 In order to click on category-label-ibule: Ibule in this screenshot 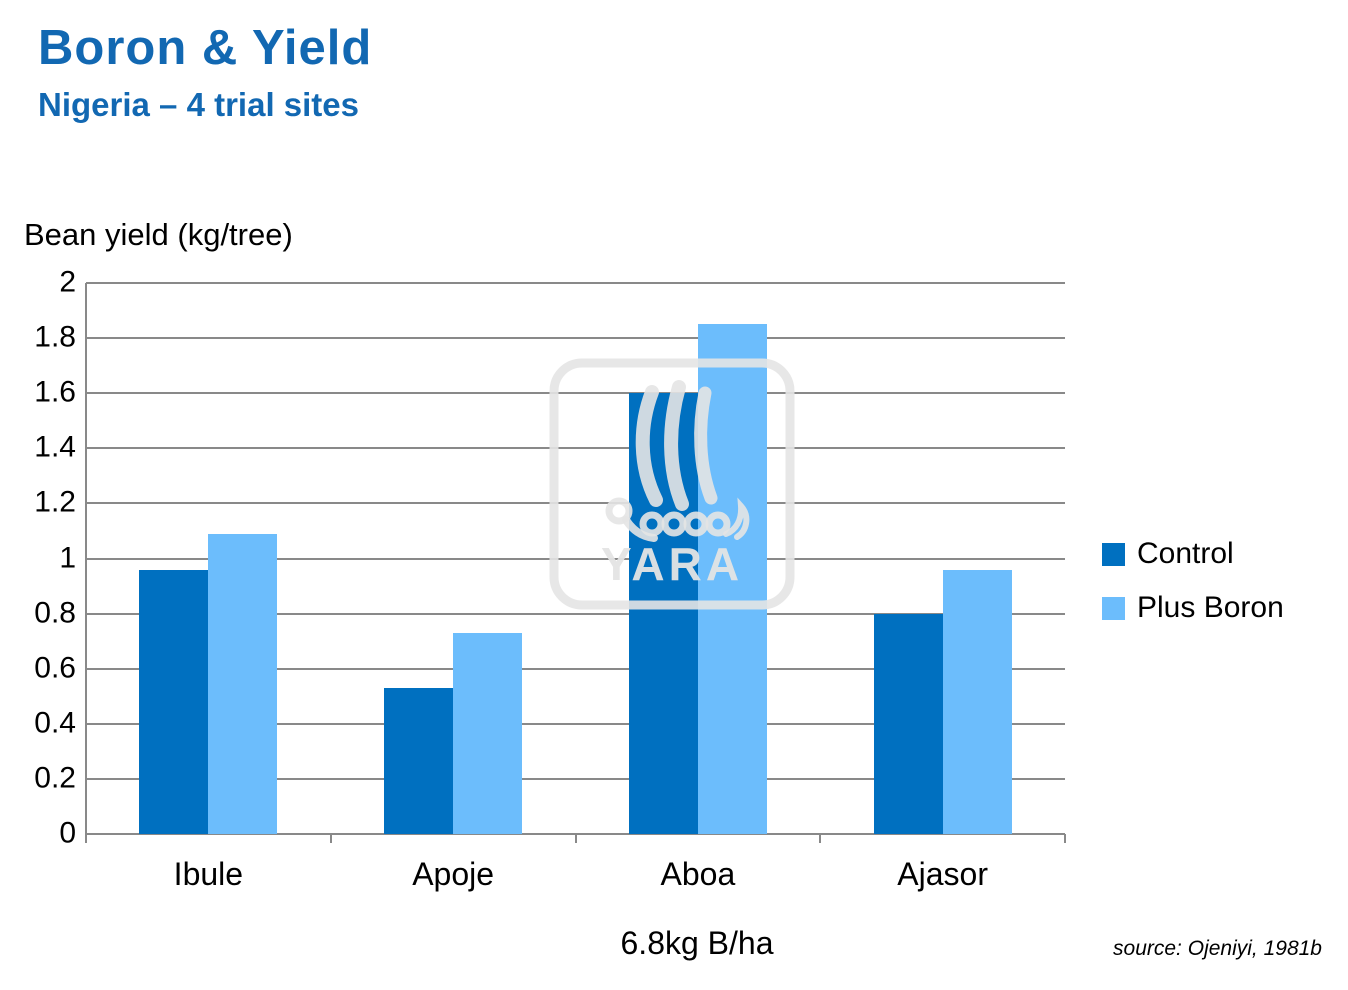, I will do `click(208, 874)`.